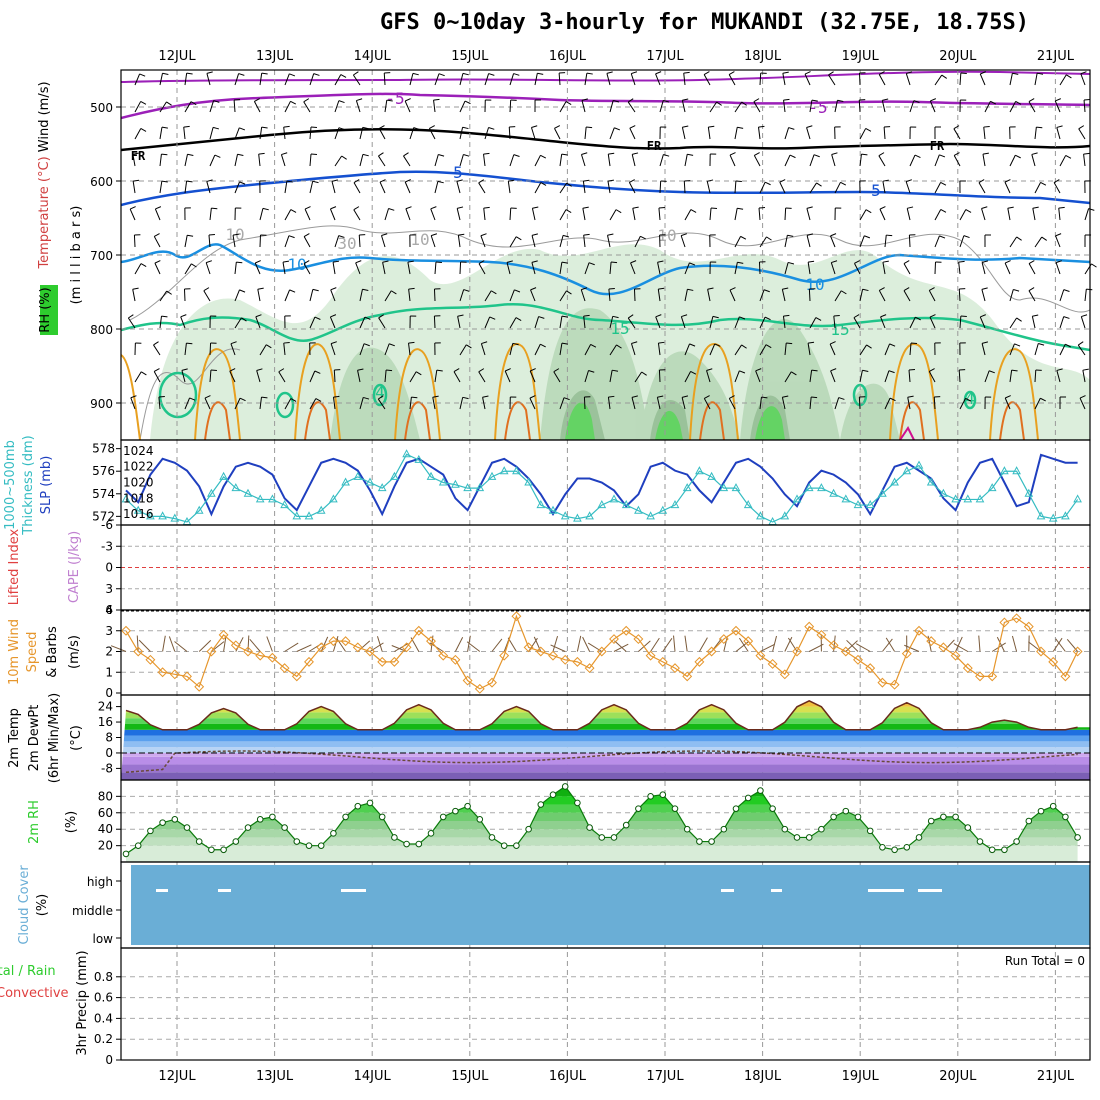  Describe the element at coordinates (109, 672) in the screenshot. I see `wind-speed-tick-label: 1` at that location.